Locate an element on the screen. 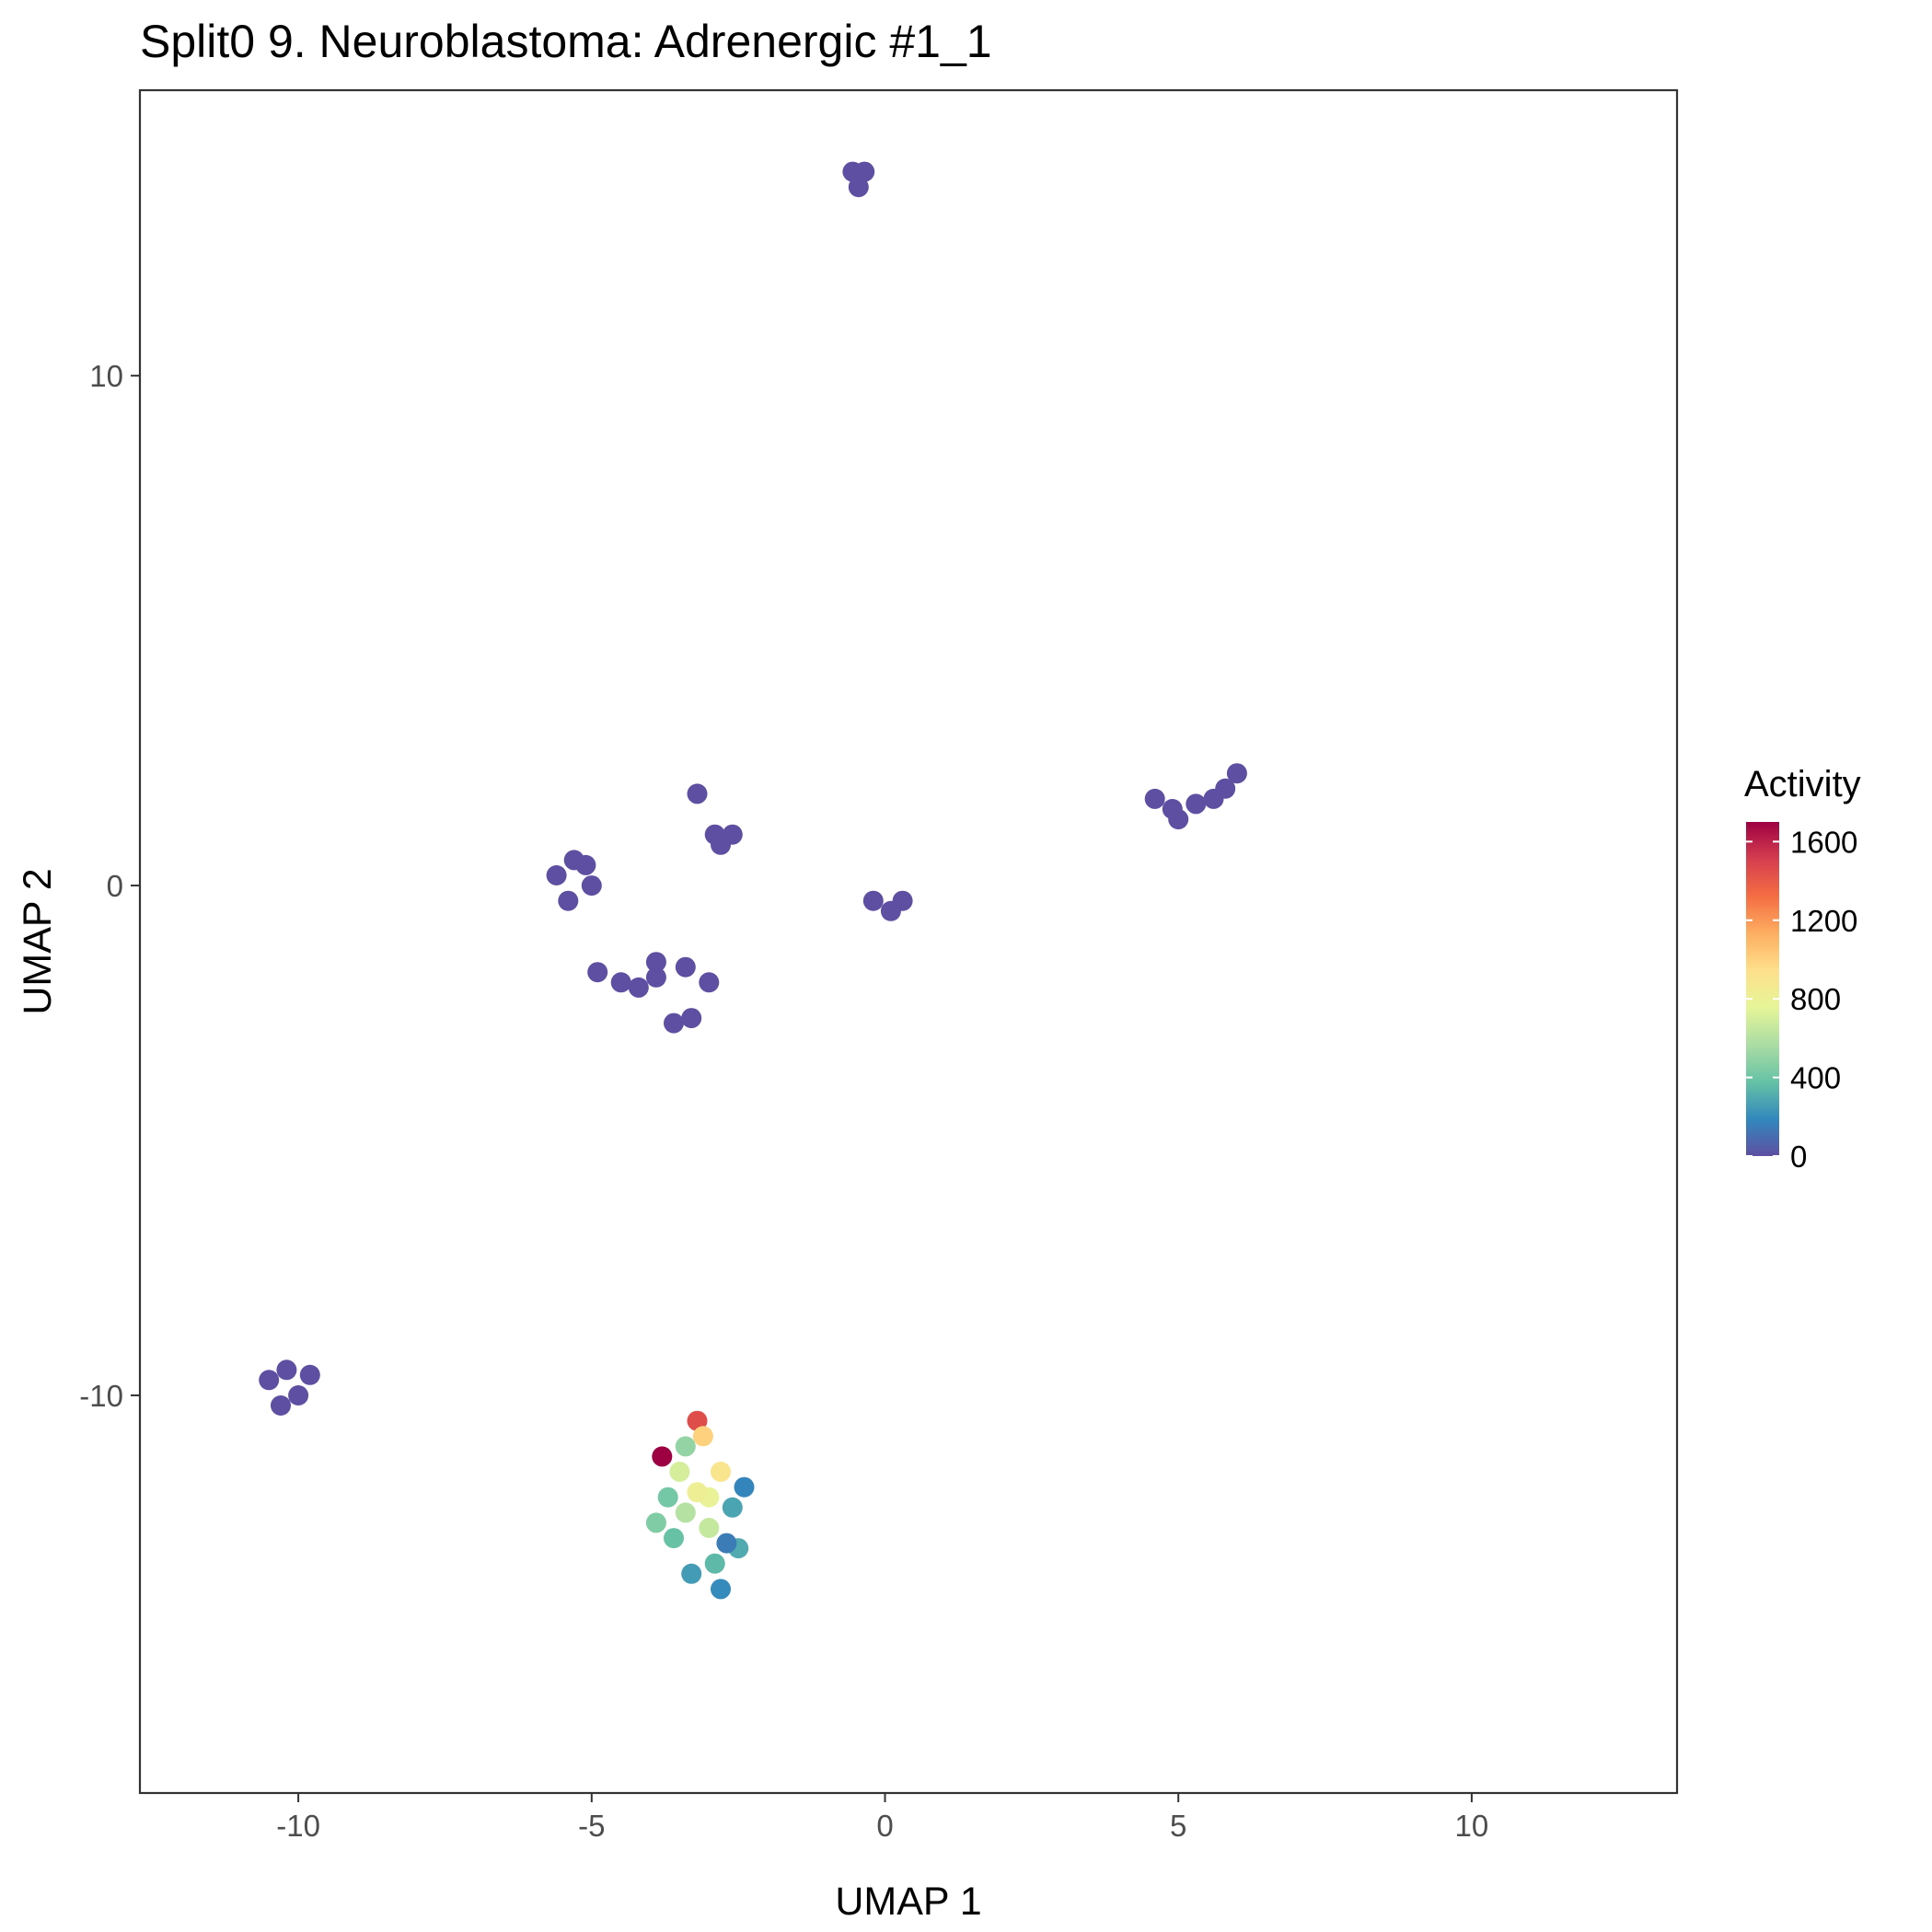  legend-tick-label: 1200 is located at coordinates (1824, 921).